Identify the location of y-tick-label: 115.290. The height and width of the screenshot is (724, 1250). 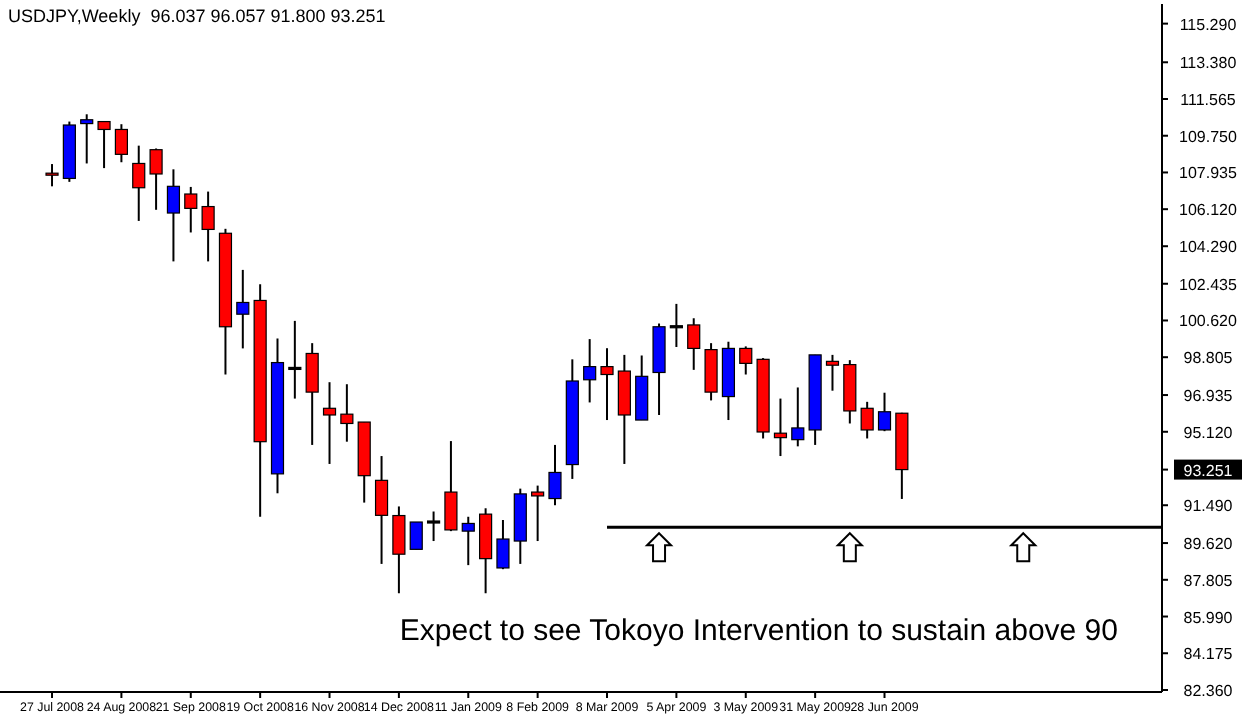
(1208, 24).